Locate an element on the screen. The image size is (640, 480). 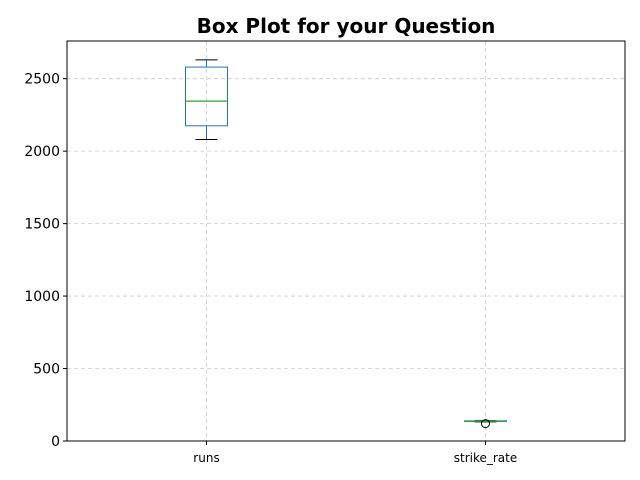
x-tick-label: runs is located at coordinates (206, 458).